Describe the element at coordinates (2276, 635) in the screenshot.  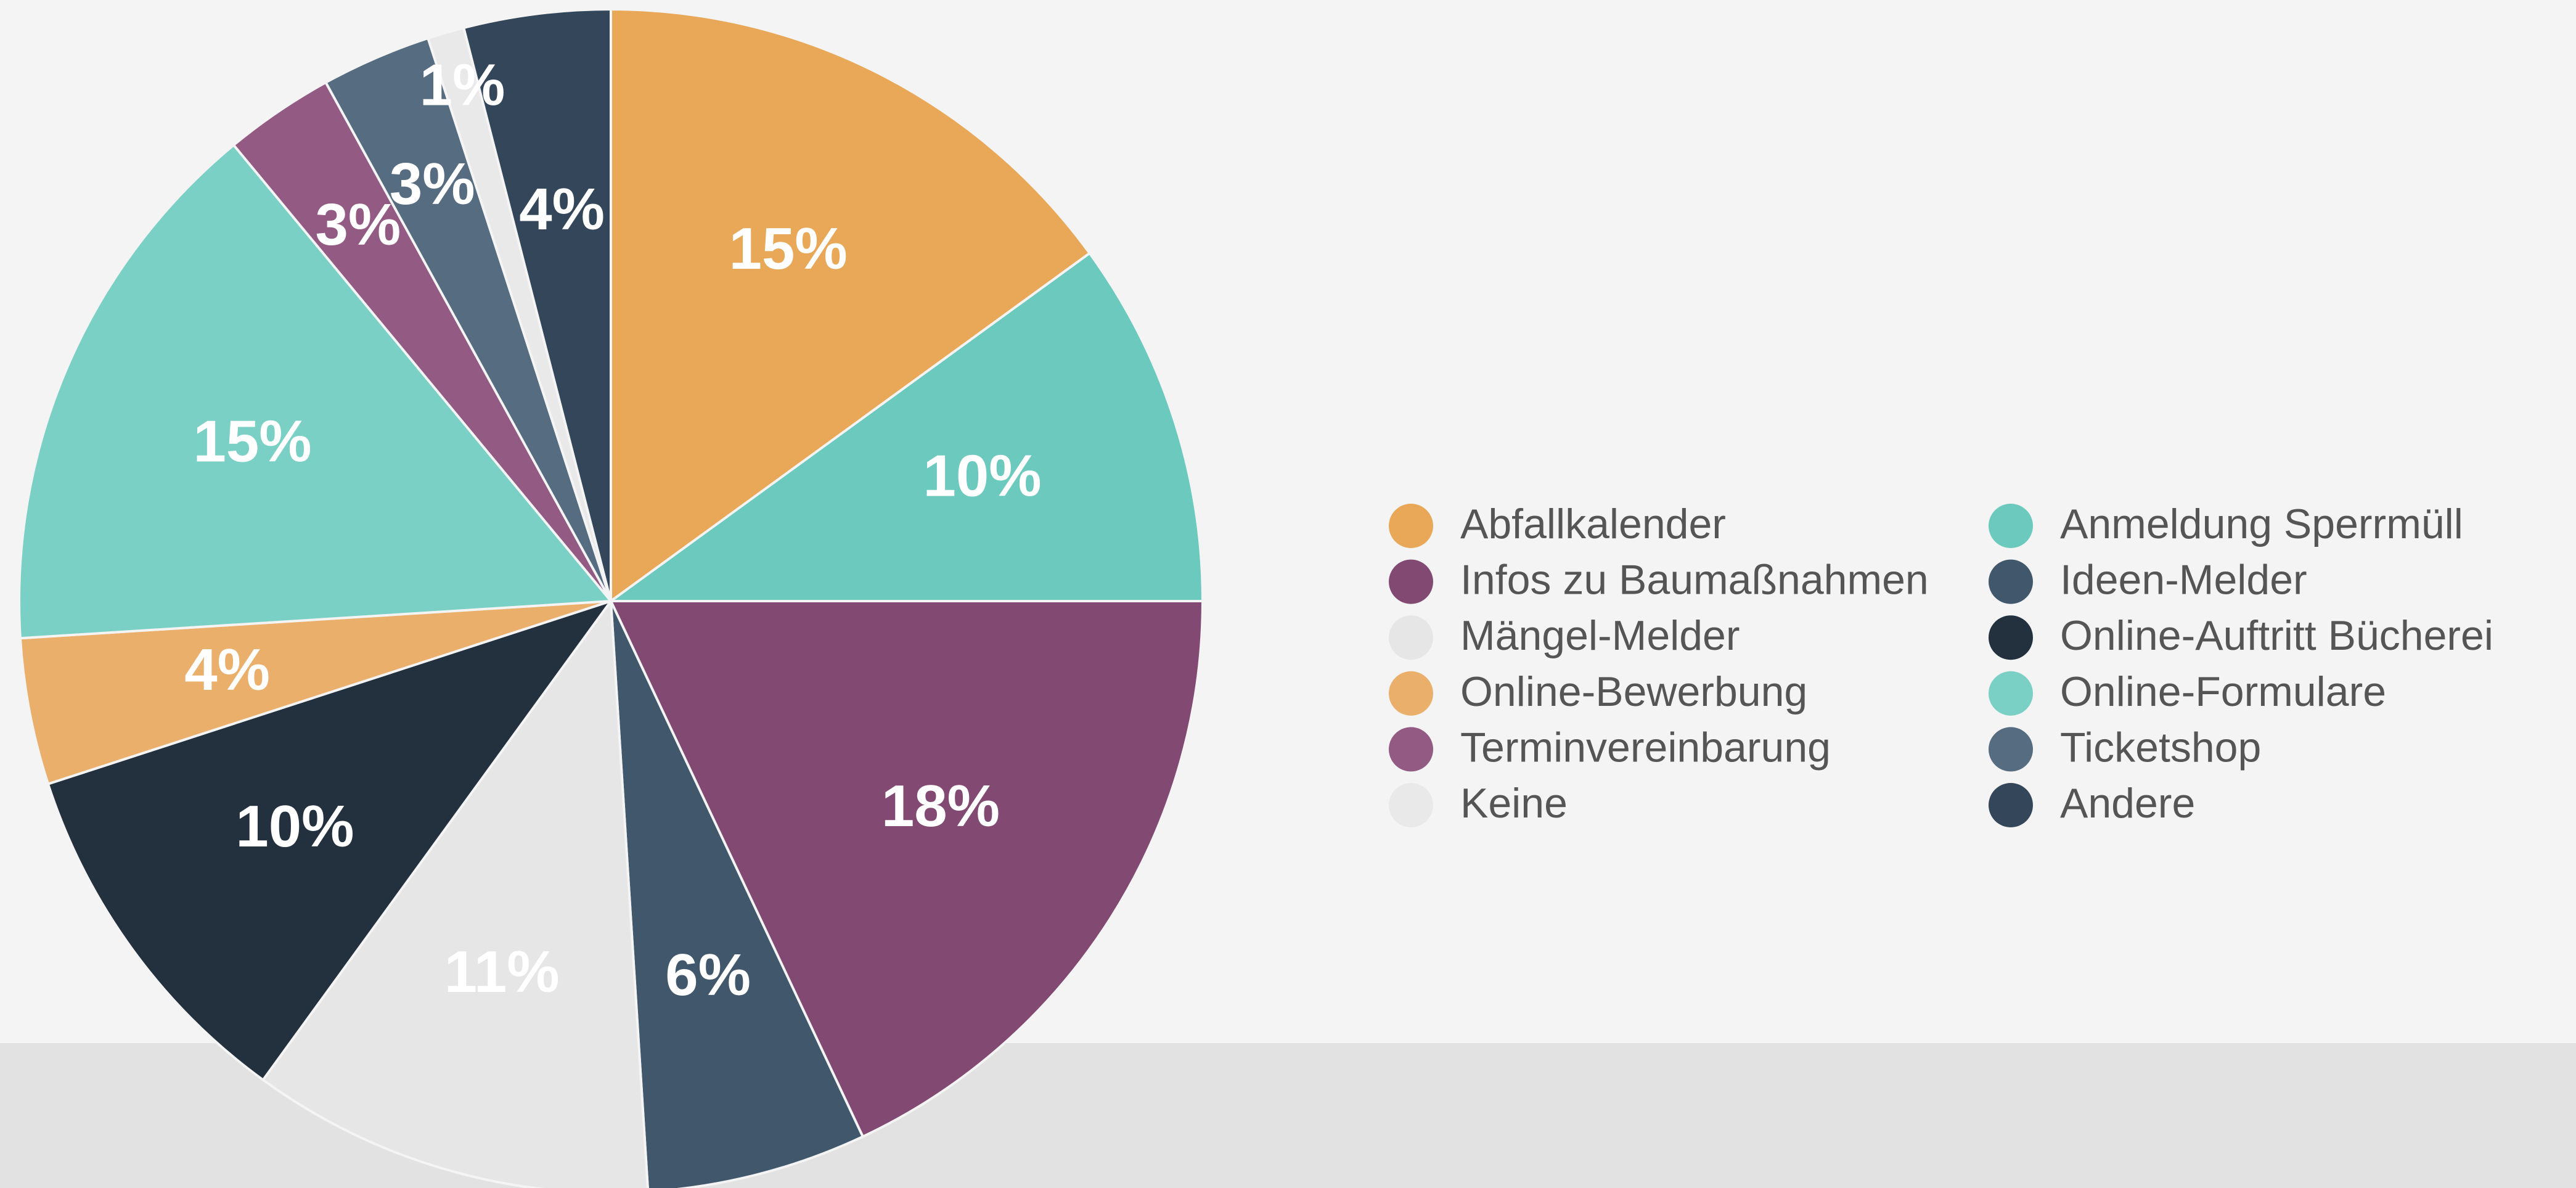
I see `legend-label: Online-Auftritt Bücherei` at that location.